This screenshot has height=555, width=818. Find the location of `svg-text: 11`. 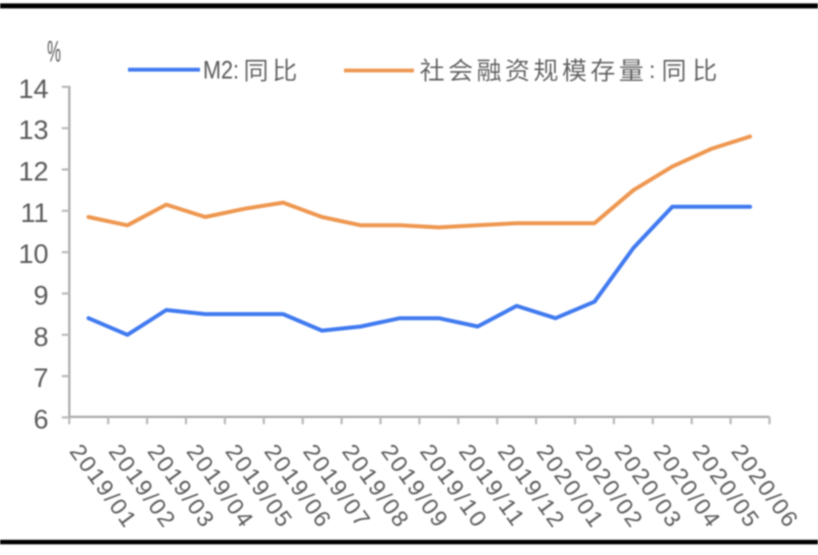

svg-text: 11 is located at coordinates (34, 213).